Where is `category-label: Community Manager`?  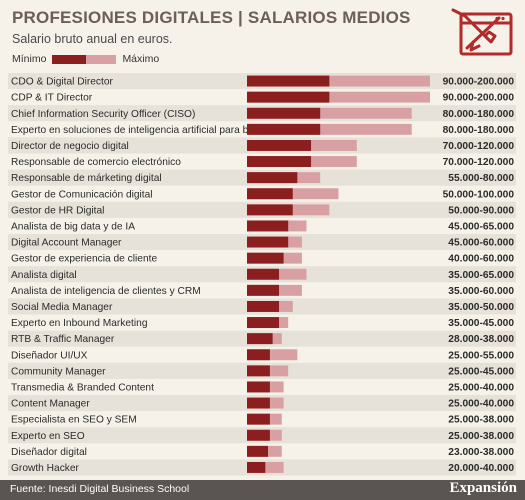
category-label: Community Manager is located at coordinates (58, 371).